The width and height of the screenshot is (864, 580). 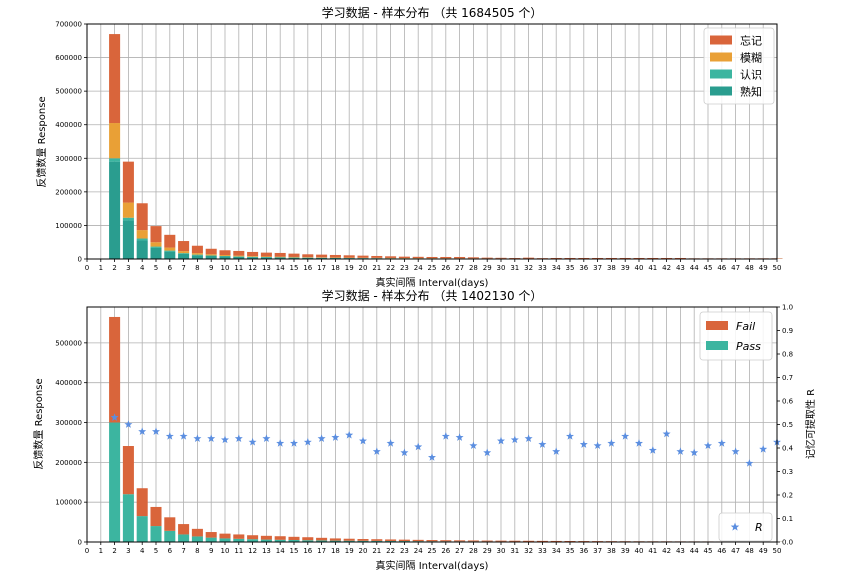 I want to click on legend-label: R, so click(x=759, y=527).